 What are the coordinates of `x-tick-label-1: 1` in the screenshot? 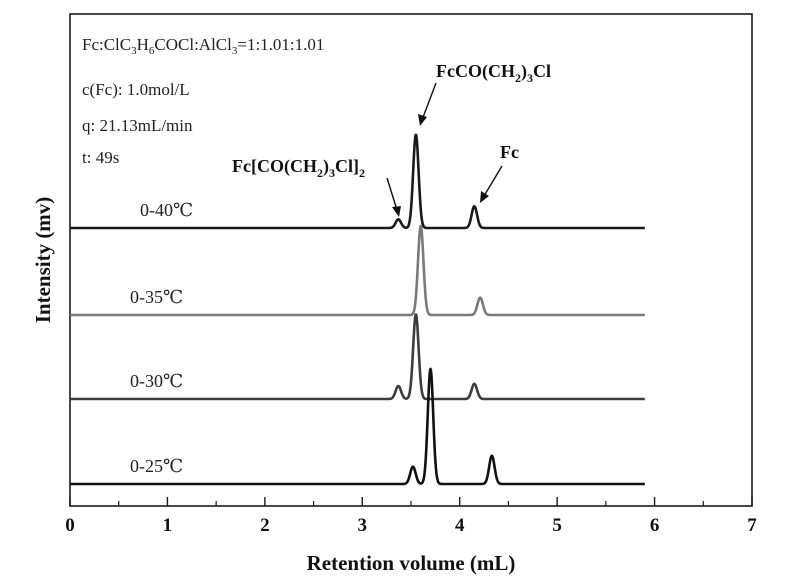 It's located at (168, 525).